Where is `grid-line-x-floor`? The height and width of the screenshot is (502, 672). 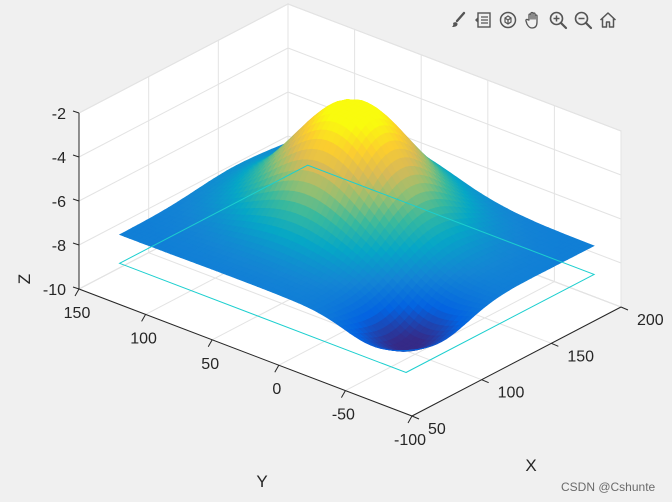 grid-line-x-floor is located at coordinates (315, 316).